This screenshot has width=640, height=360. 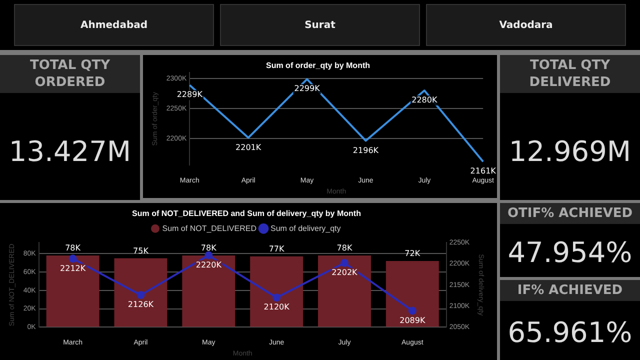 I want to click on data-label: 2220K, so click(x=209, y=265).